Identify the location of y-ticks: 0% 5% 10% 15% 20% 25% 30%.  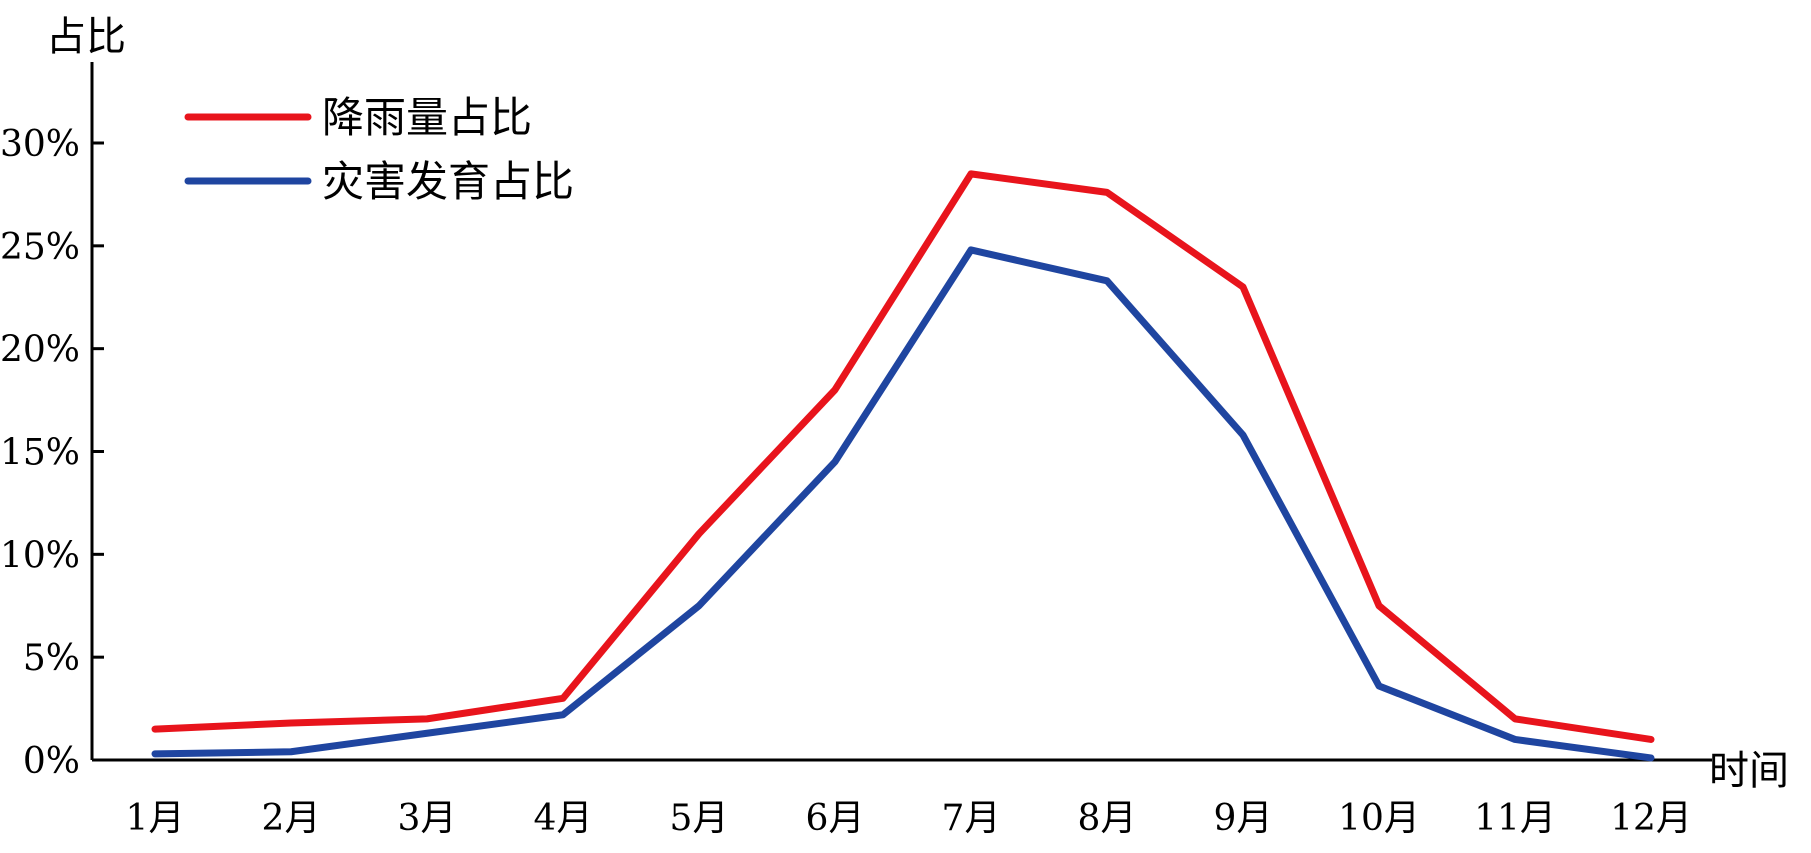
(52, 453).